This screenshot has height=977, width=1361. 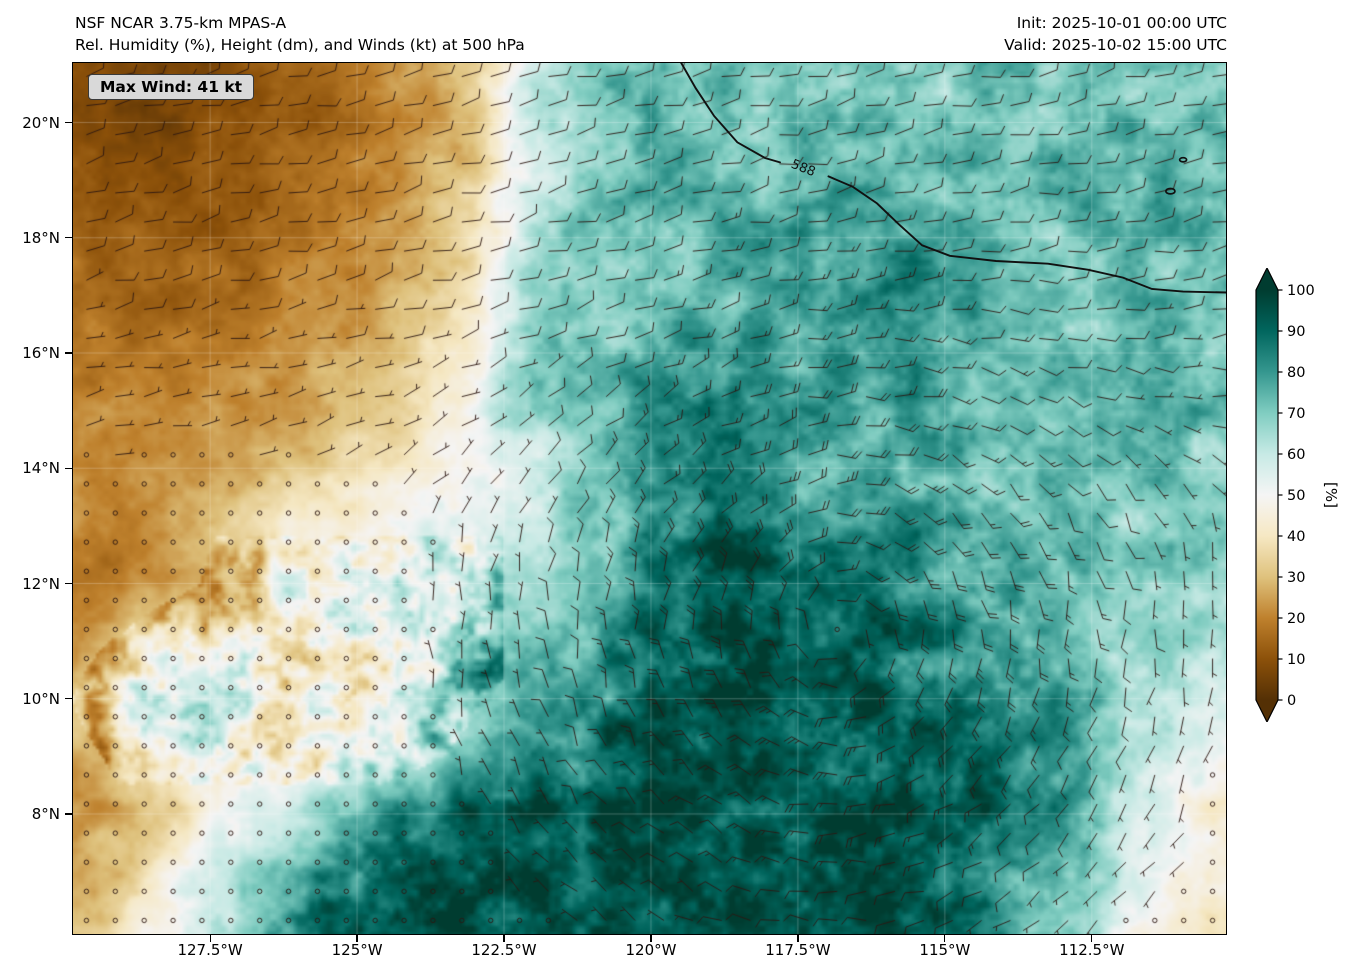 What do you see at coordinates (1291, 701) in the screenshot?
I see `colorbar-tick-label: 0` at bounding box center [1291, 701].